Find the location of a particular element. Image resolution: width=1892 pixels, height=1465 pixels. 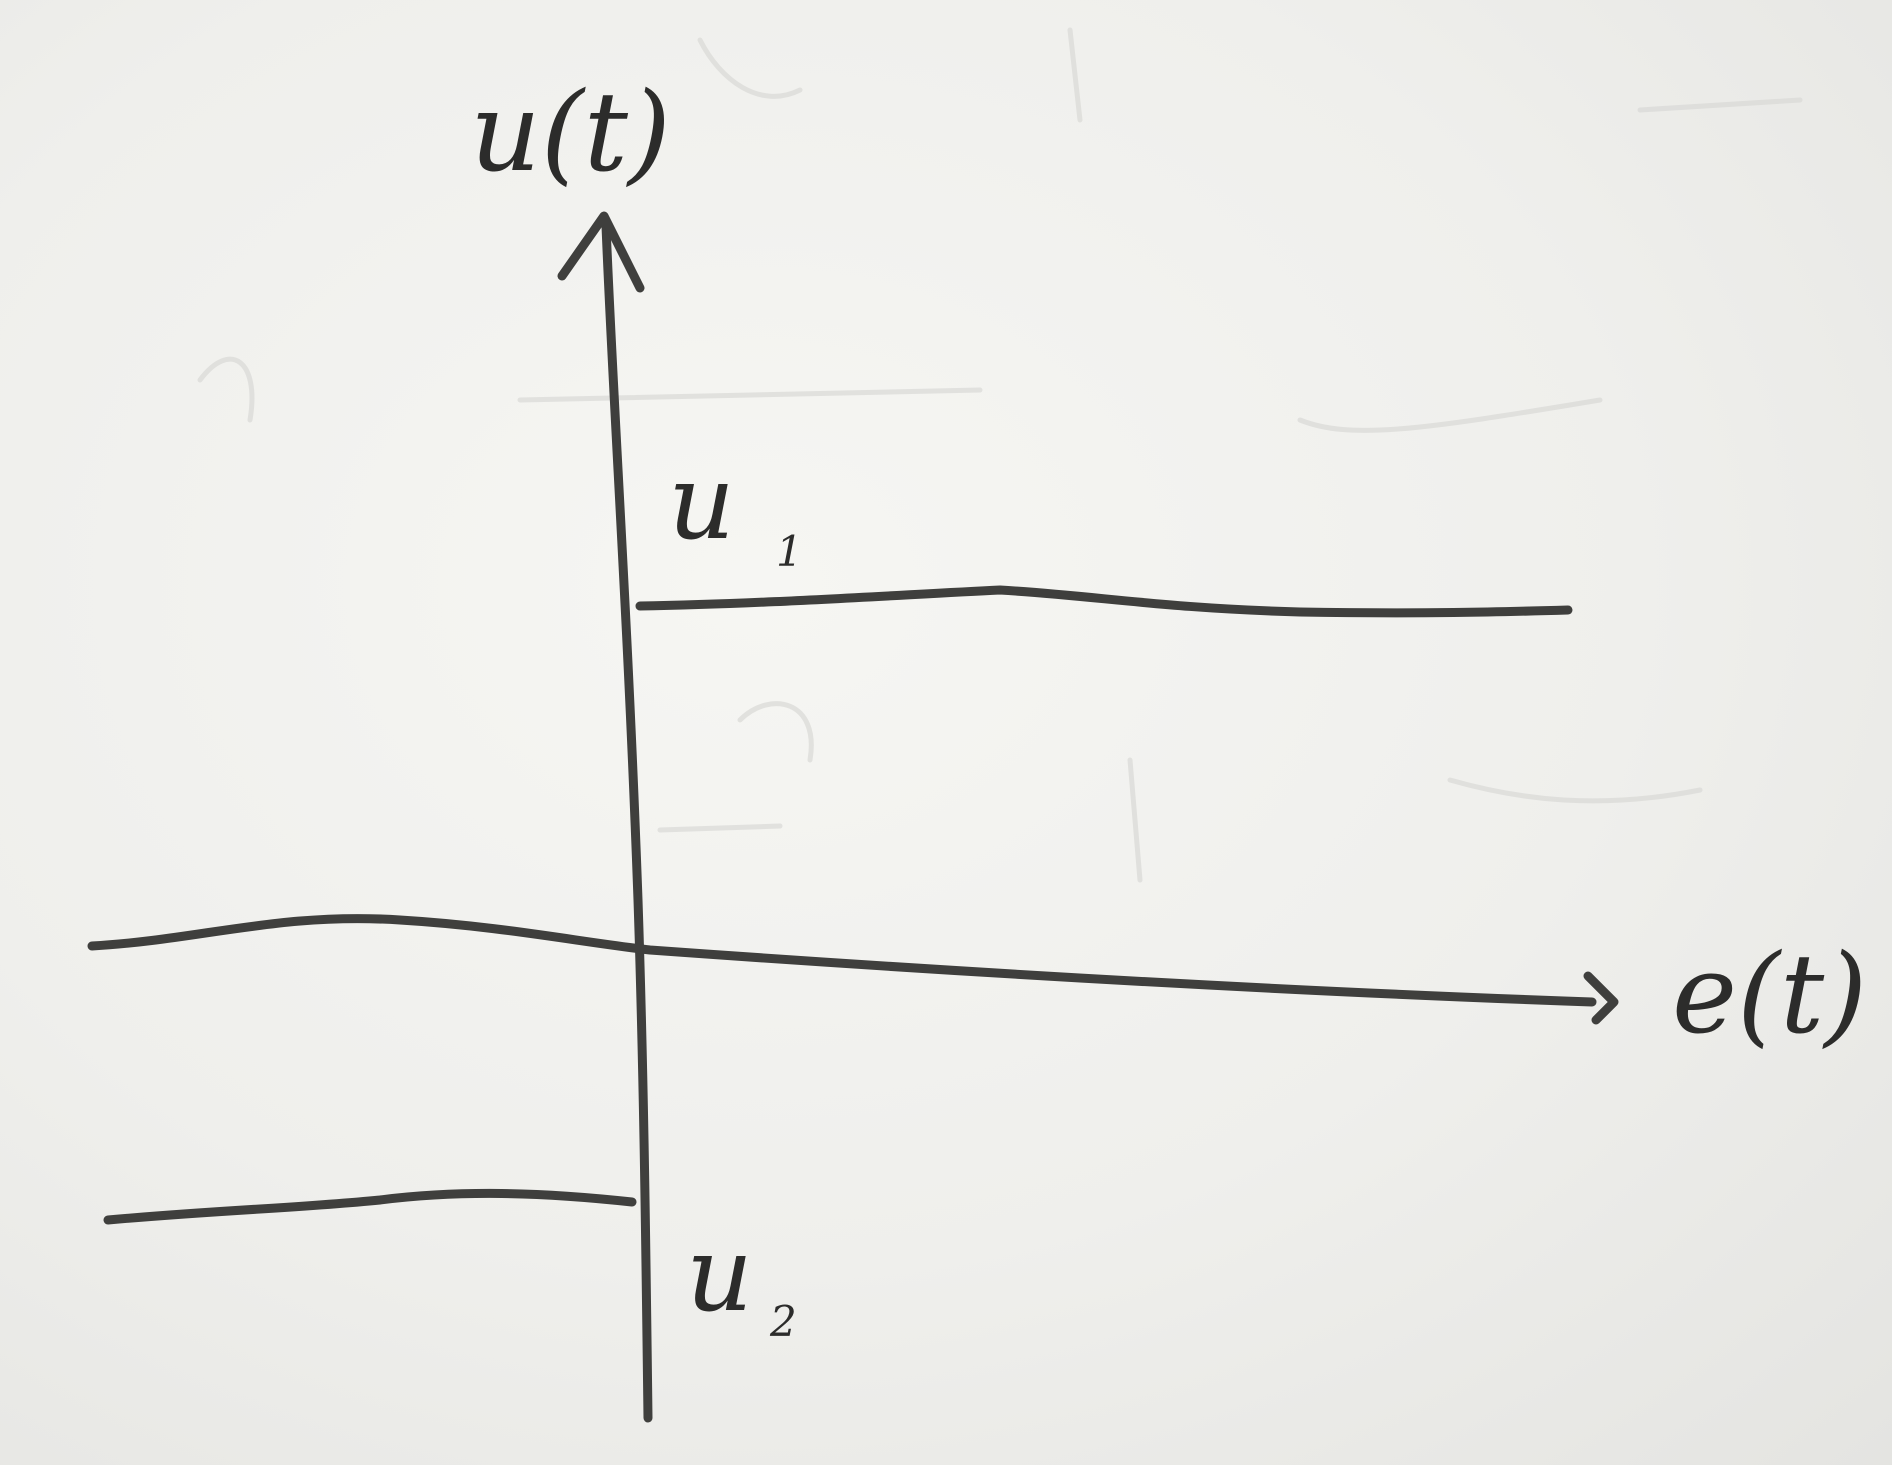

lower-level-label: u 2 is located at coordinates (741, 1279).